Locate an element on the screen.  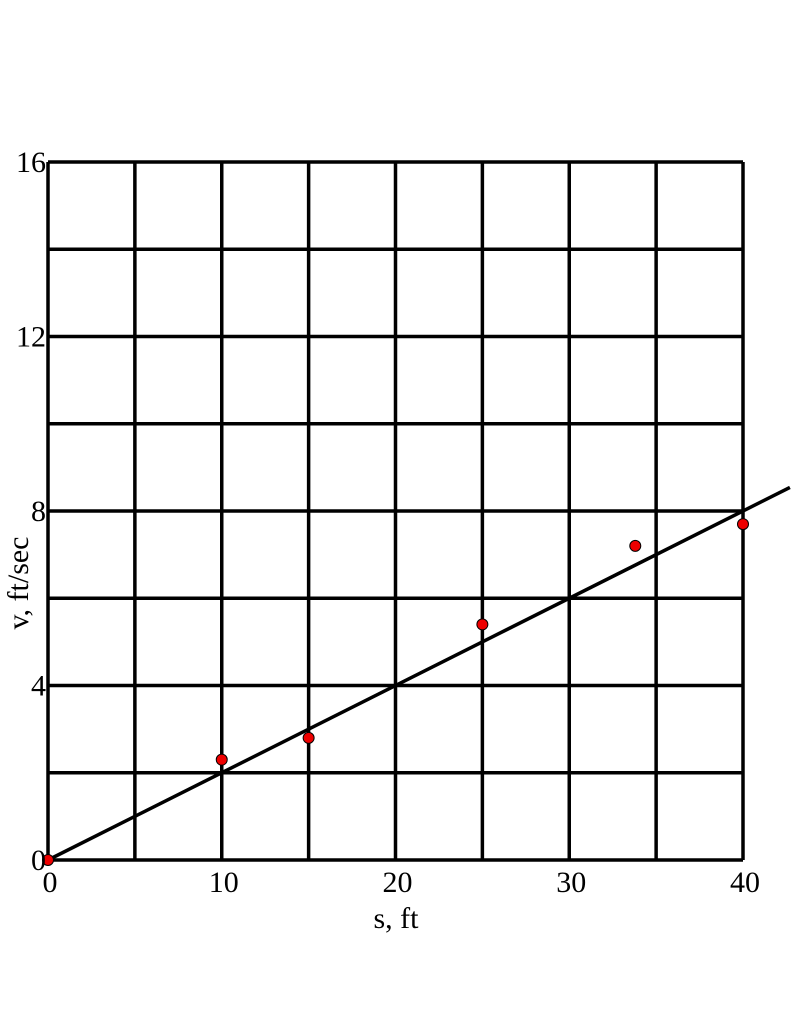
y-axis-label: v, ft/sec is located at coordinates (18, 582).